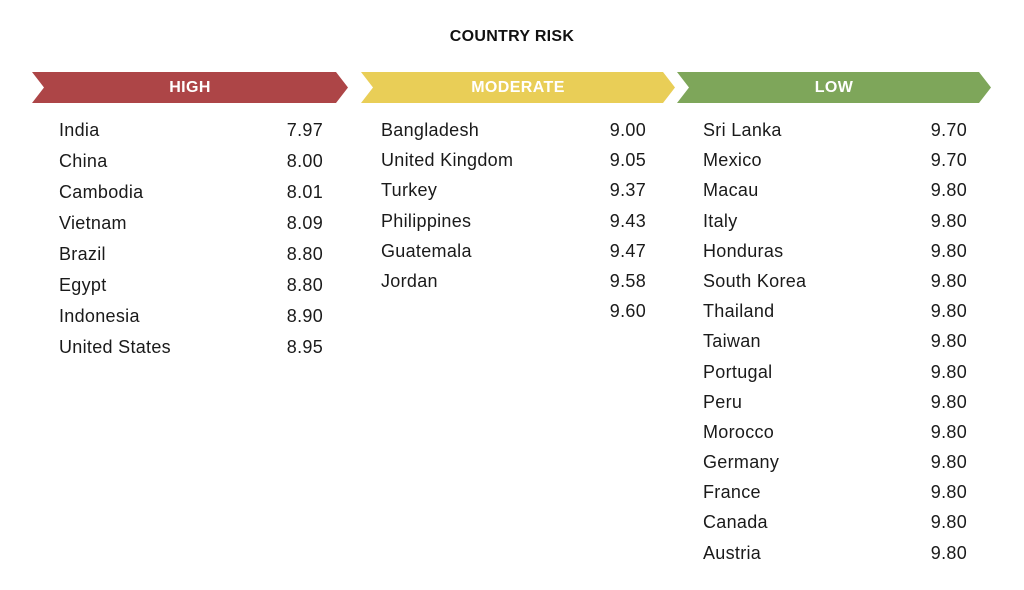 The image size is (1024, 590). Describe the element at coordinates (190, 87) in the screenshot. I see `risk-banner-high: HIGH` at that location.